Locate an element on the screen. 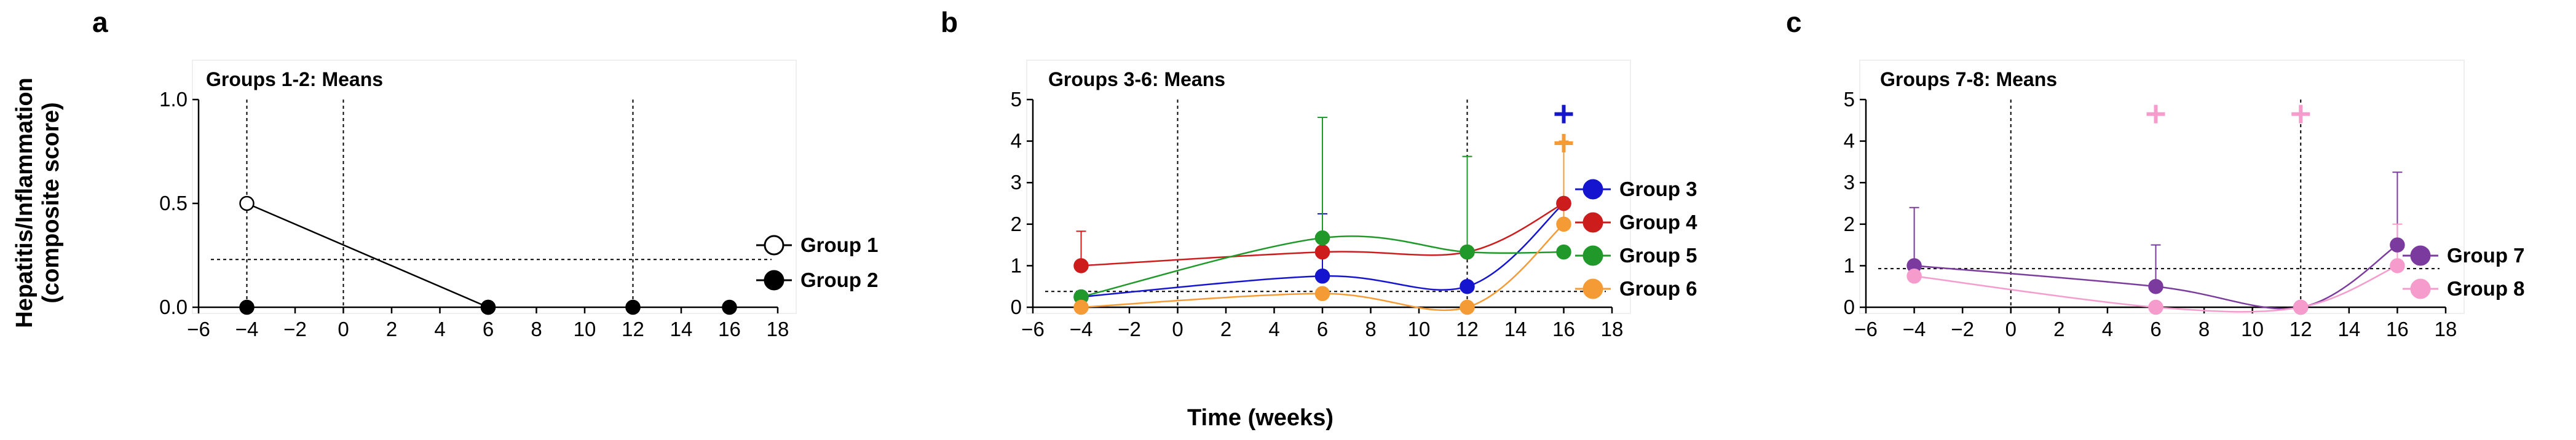 The height and width of the screenshot is (440, 2576). legend-label: Group 2 is located at coordinates (839, 280).